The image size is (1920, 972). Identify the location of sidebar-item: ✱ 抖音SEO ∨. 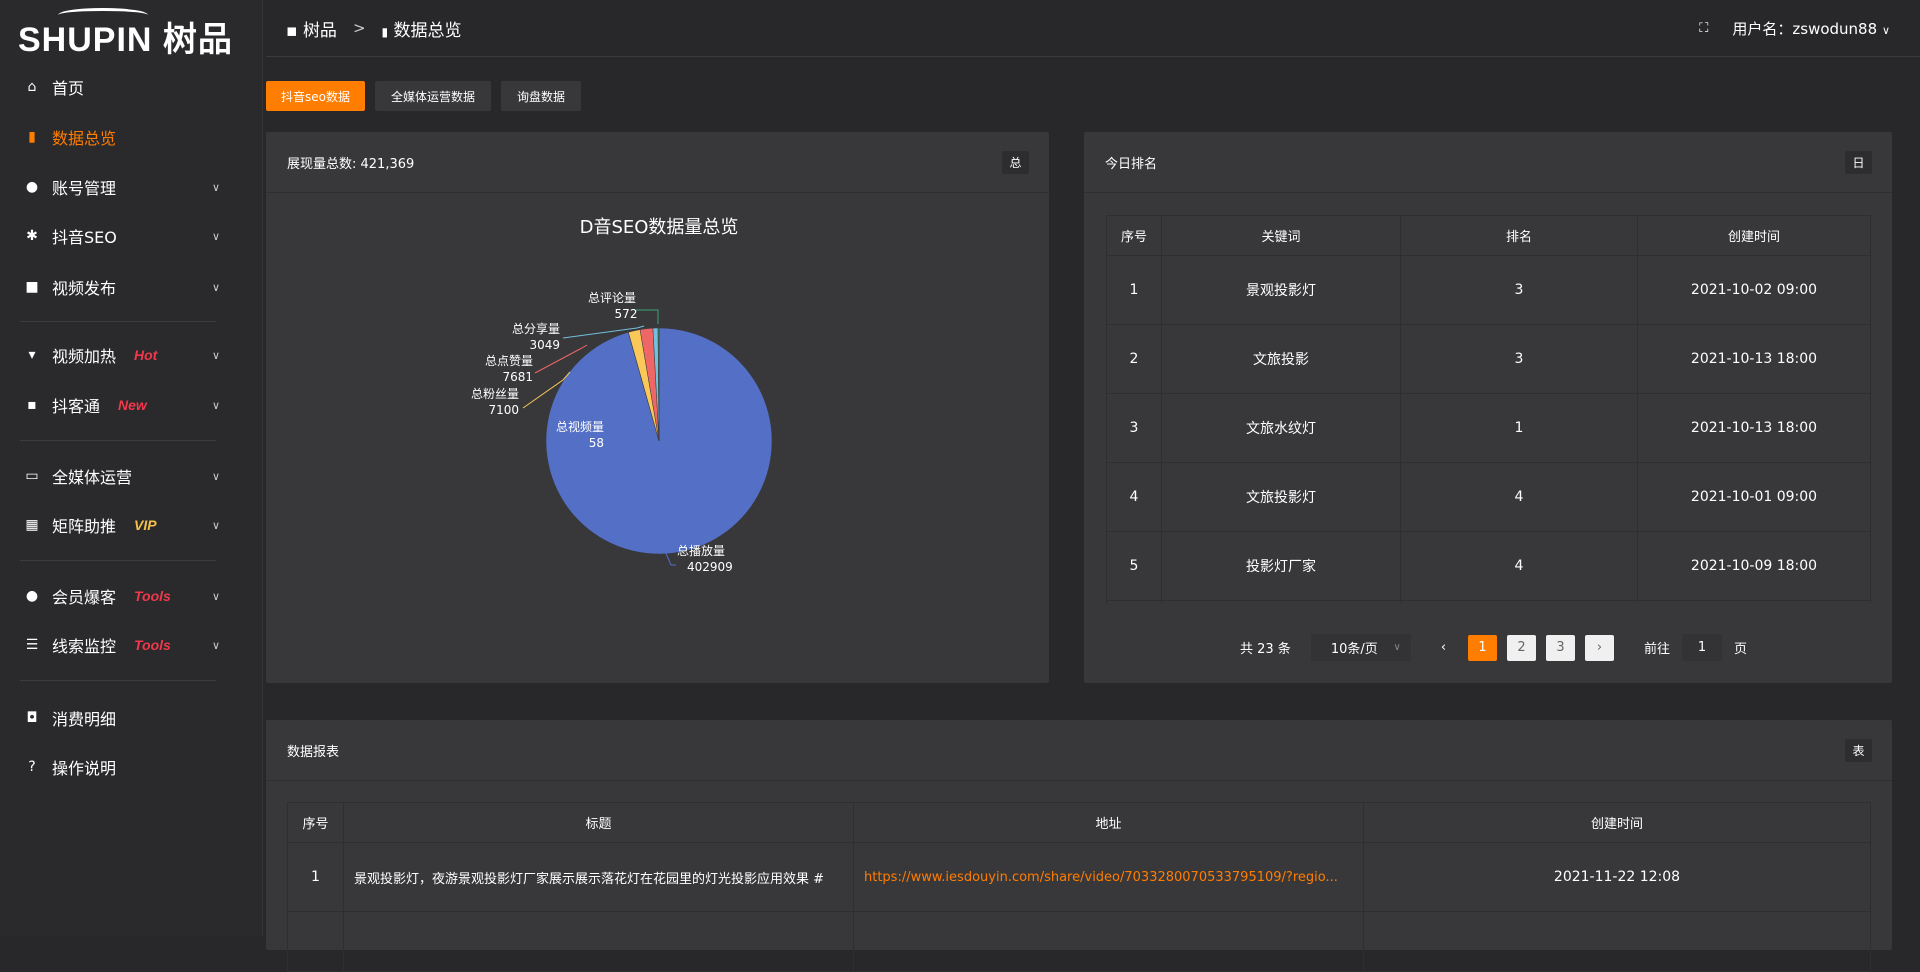
(131, 236).